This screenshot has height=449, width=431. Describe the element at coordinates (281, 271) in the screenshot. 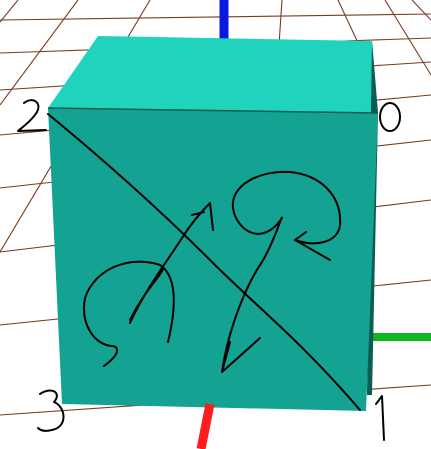

I see `arrow-stroke` at that location.